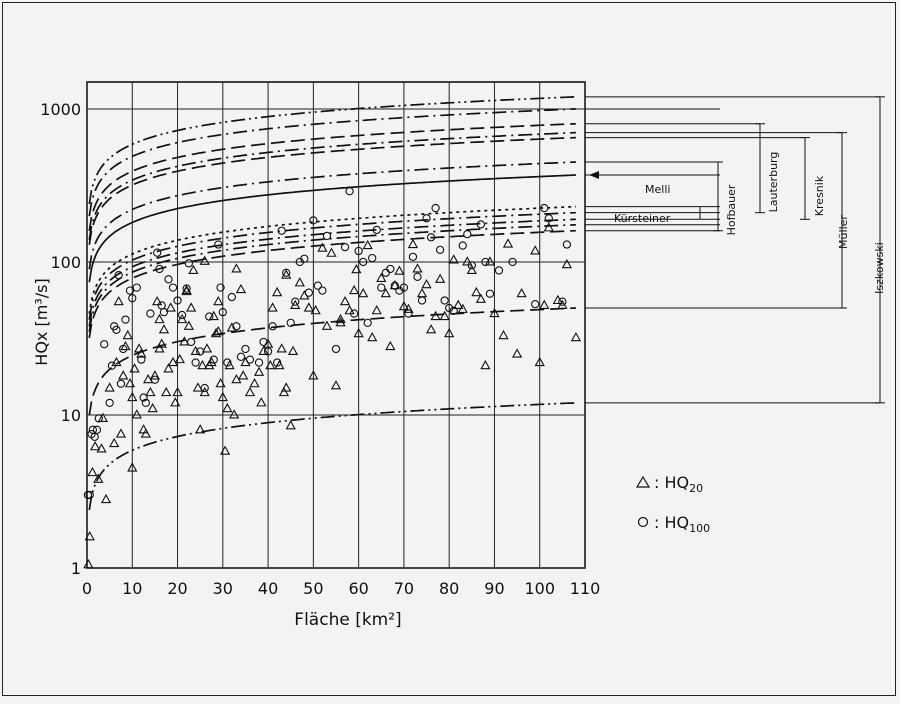 This screenshot has width=900, height=704. Describe the element at coordinates (676, 482) in the screenshot. I see `legend-hq20-text: HQ` at that location.